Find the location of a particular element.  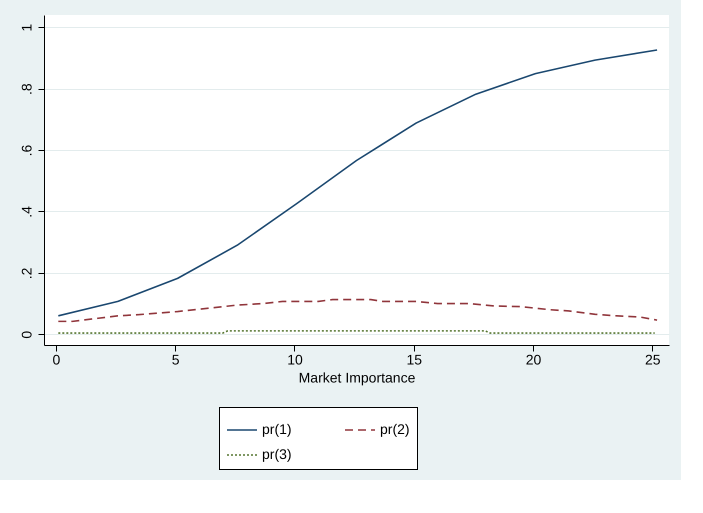

y-tick-label: .2 is located at coordinates (26, 273).